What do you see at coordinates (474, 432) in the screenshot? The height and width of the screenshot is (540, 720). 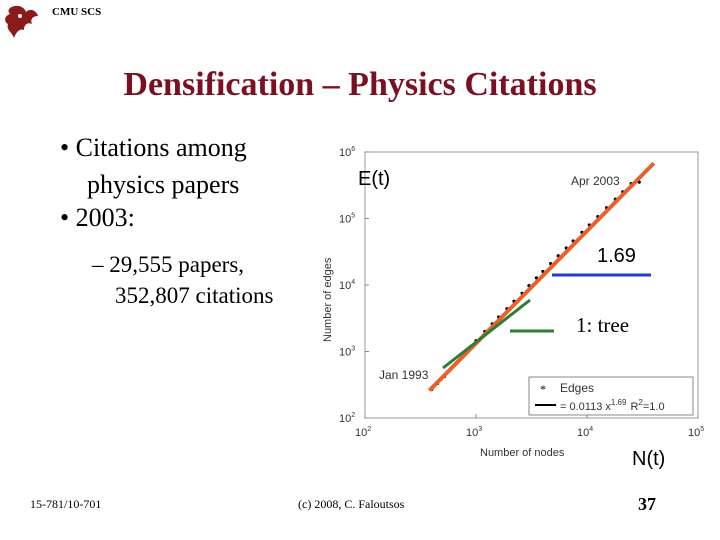 I see `x-tick-label: 10³` at bounding box center [474, 432].